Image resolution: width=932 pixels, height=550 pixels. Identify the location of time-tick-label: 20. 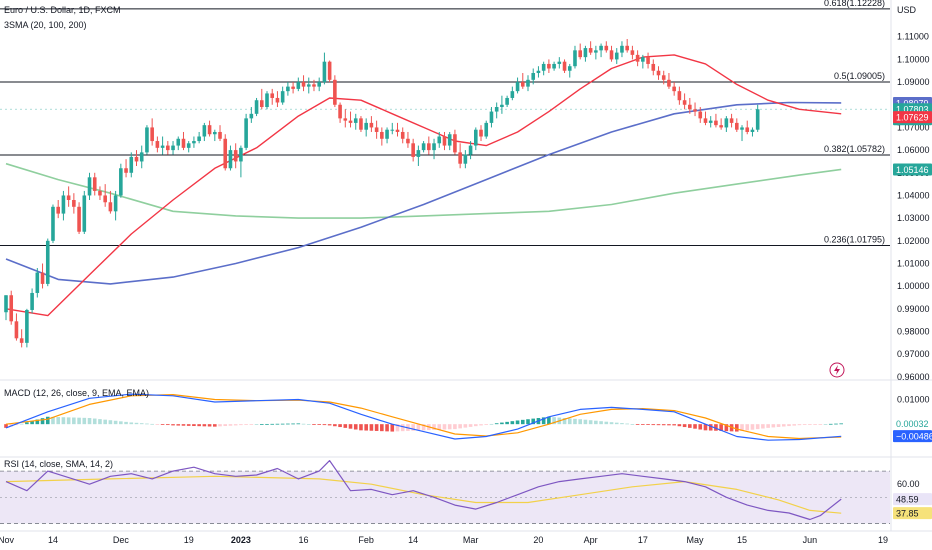
(538, 540).